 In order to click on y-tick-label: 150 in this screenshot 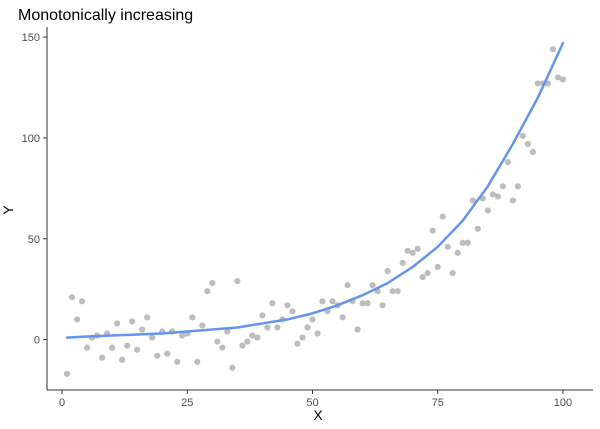, I will do `click(31, 38)`.